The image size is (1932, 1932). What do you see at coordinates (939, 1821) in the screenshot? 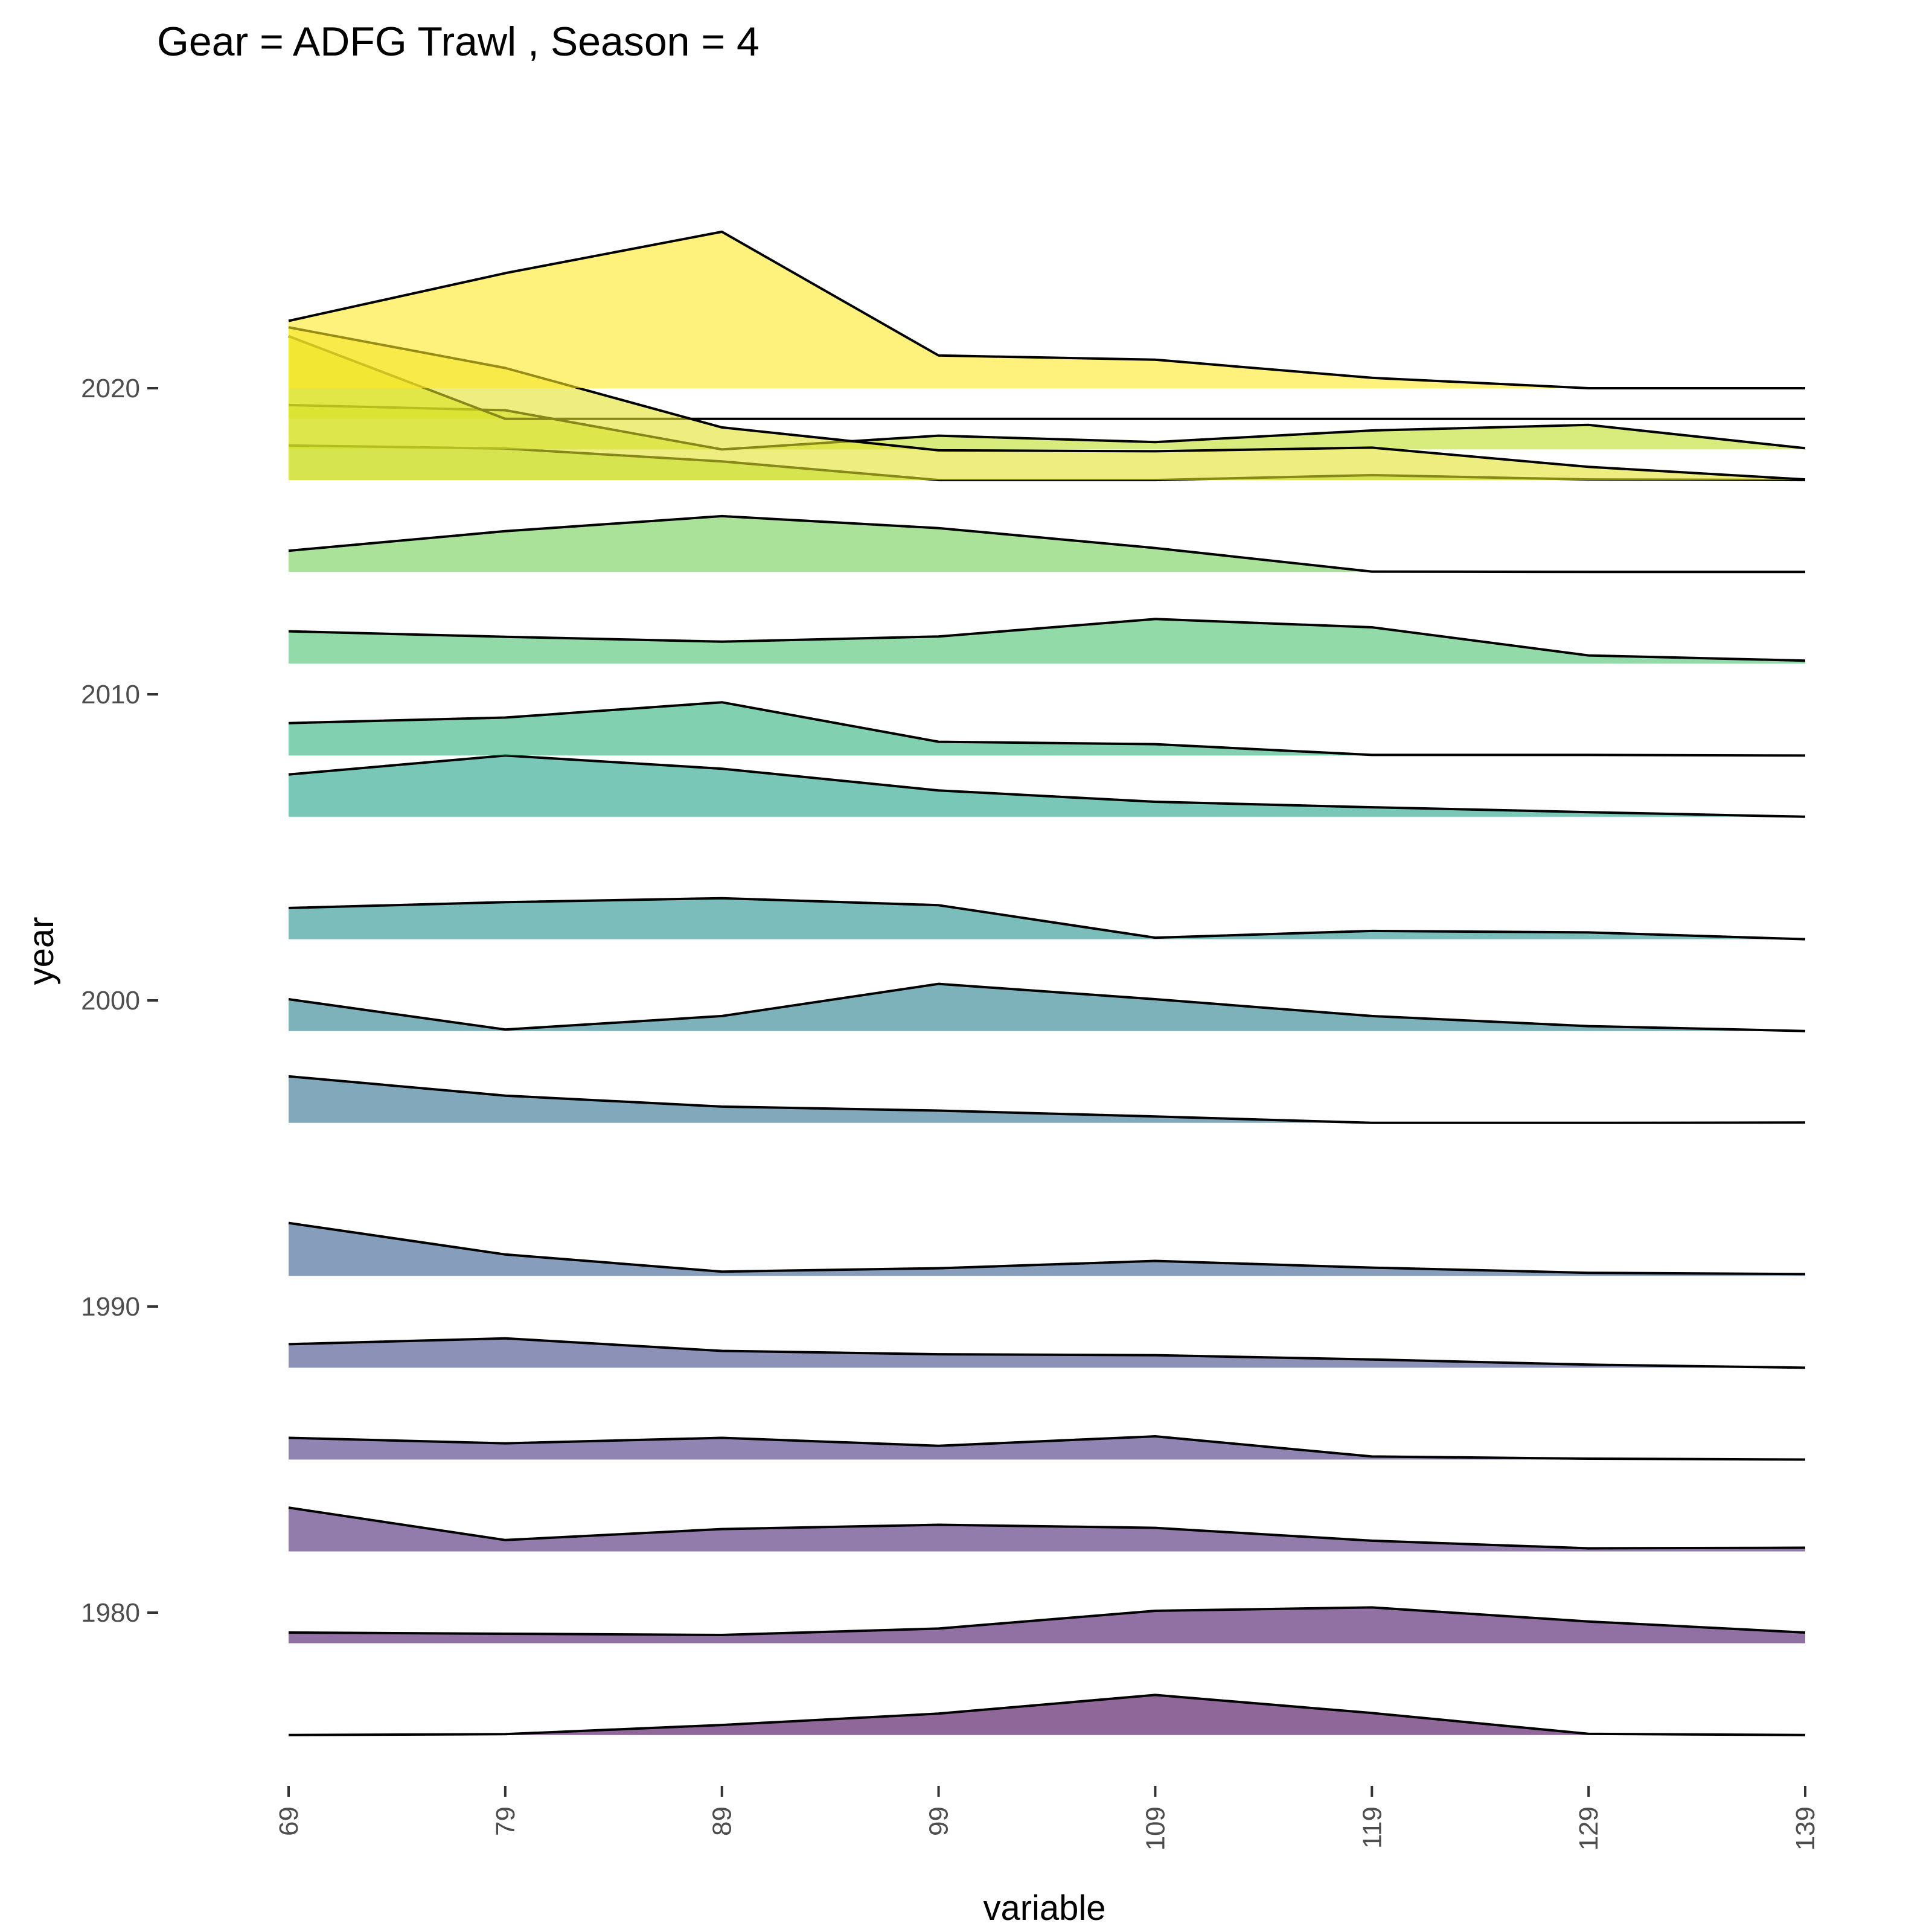
I see `x-tick-label: 99` at bounding box center [939, 1821].